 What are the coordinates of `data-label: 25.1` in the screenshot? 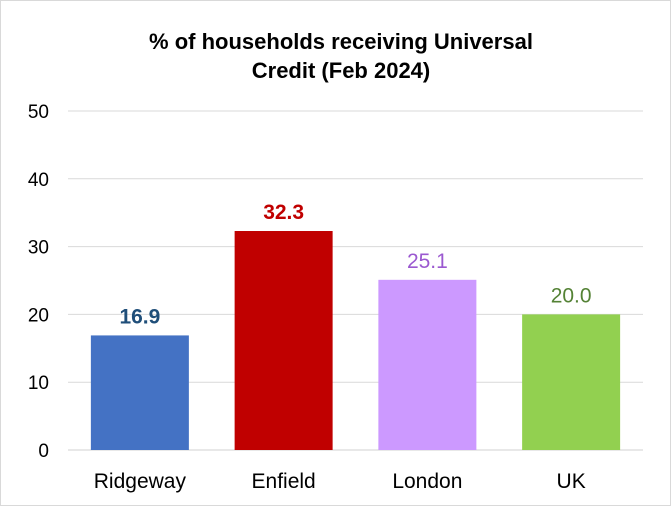 It's located at (427, 261).